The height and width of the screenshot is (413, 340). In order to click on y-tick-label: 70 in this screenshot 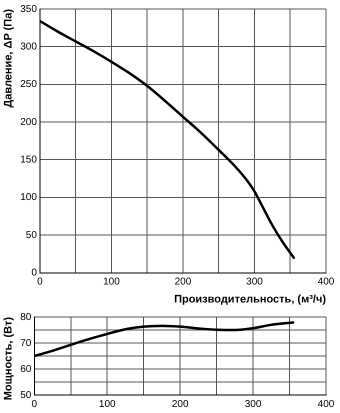, I will do `click(26, 343)`.